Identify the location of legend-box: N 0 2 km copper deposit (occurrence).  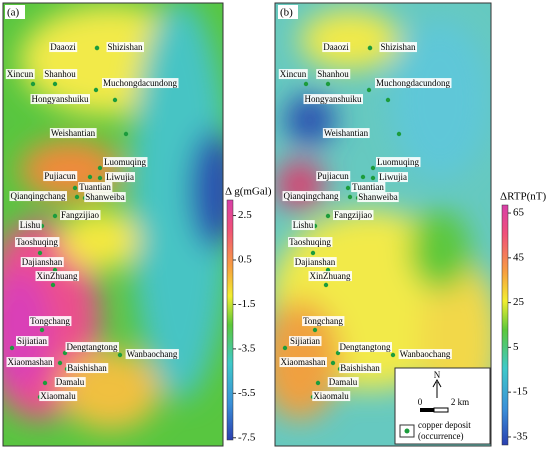
(442, 406).